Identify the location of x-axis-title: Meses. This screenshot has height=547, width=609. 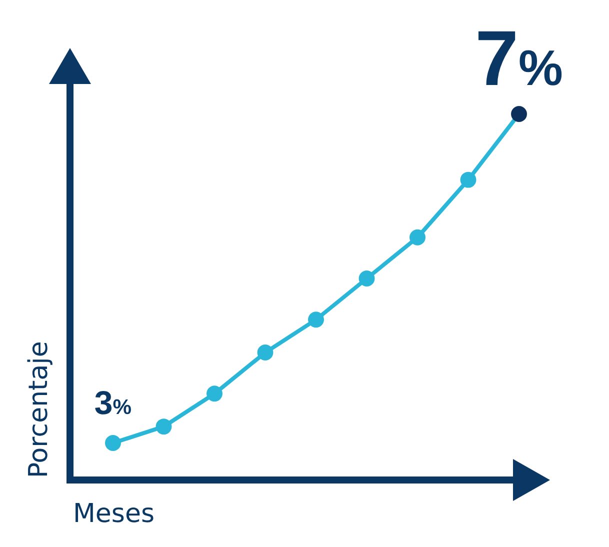
(114, 514).